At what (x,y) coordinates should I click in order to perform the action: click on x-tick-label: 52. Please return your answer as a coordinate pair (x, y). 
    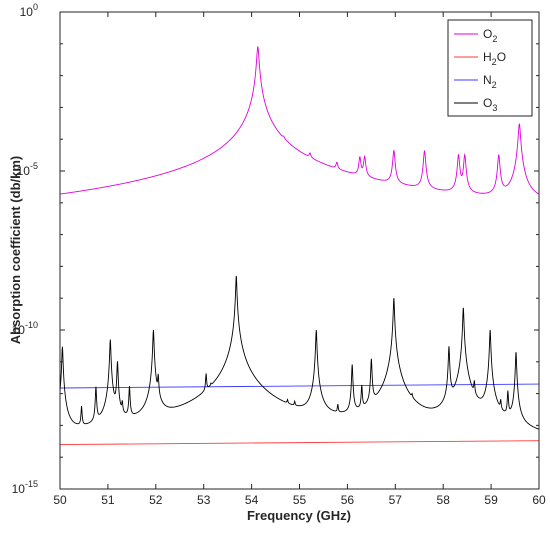
    Looking at the image, I should click on (156, 500).